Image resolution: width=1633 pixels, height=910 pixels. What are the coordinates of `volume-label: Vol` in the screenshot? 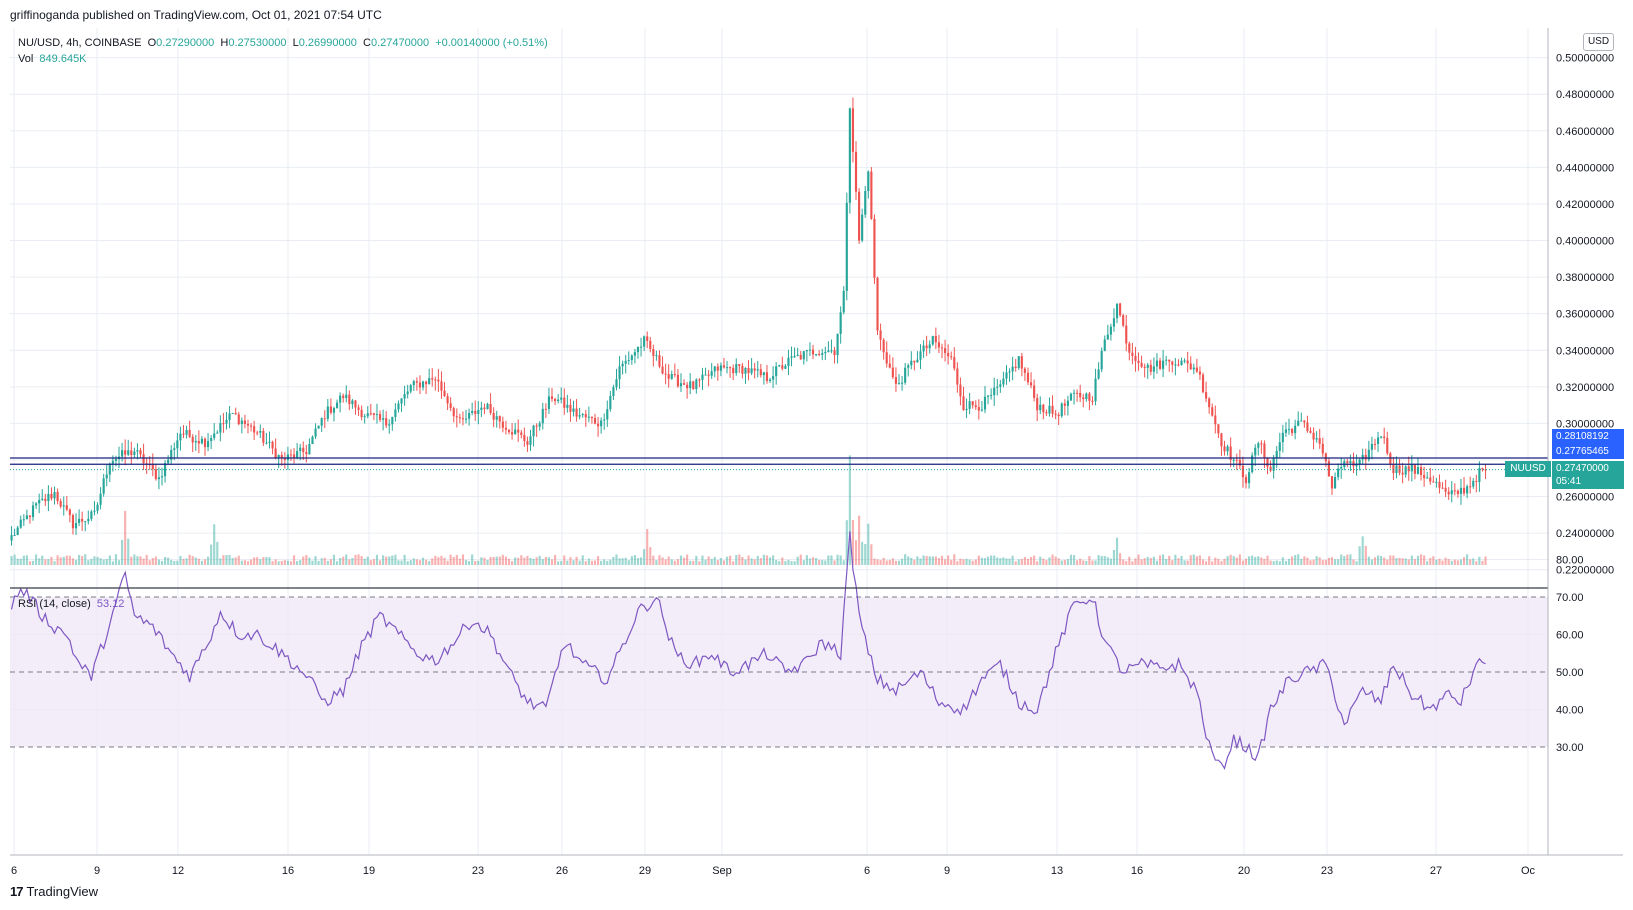 It's located at (26, 59).